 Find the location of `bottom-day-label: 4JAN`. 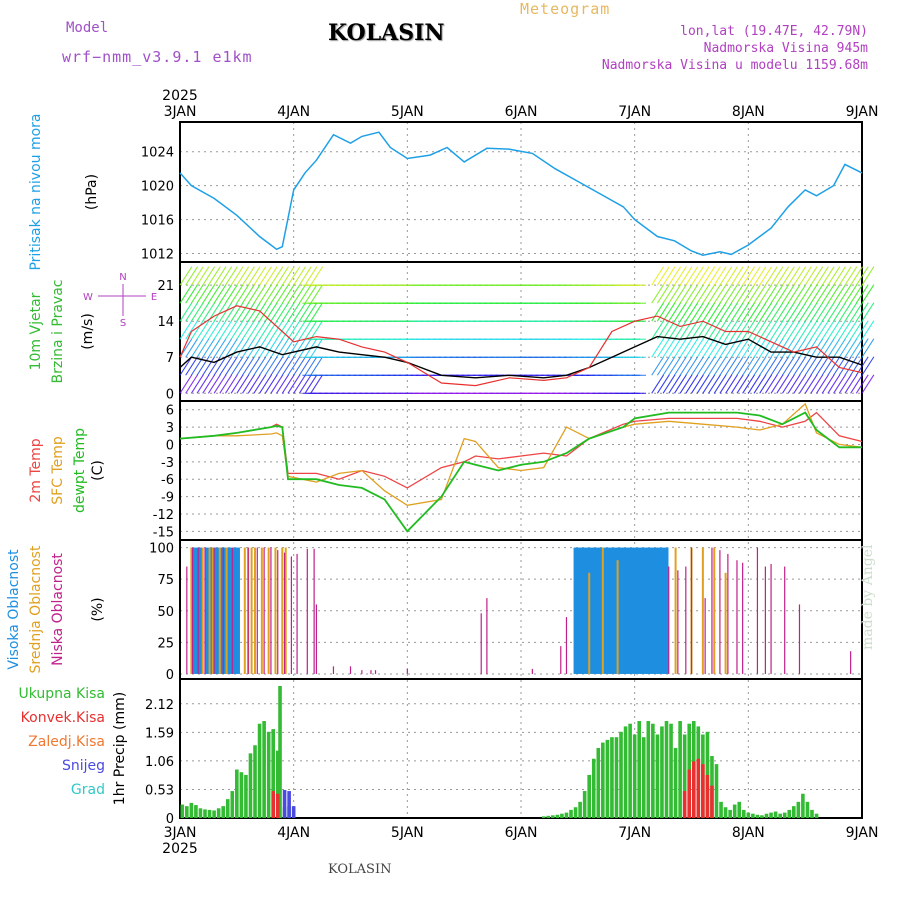

bottom-day-label: 4JAN is located at coordinates (293, 833).